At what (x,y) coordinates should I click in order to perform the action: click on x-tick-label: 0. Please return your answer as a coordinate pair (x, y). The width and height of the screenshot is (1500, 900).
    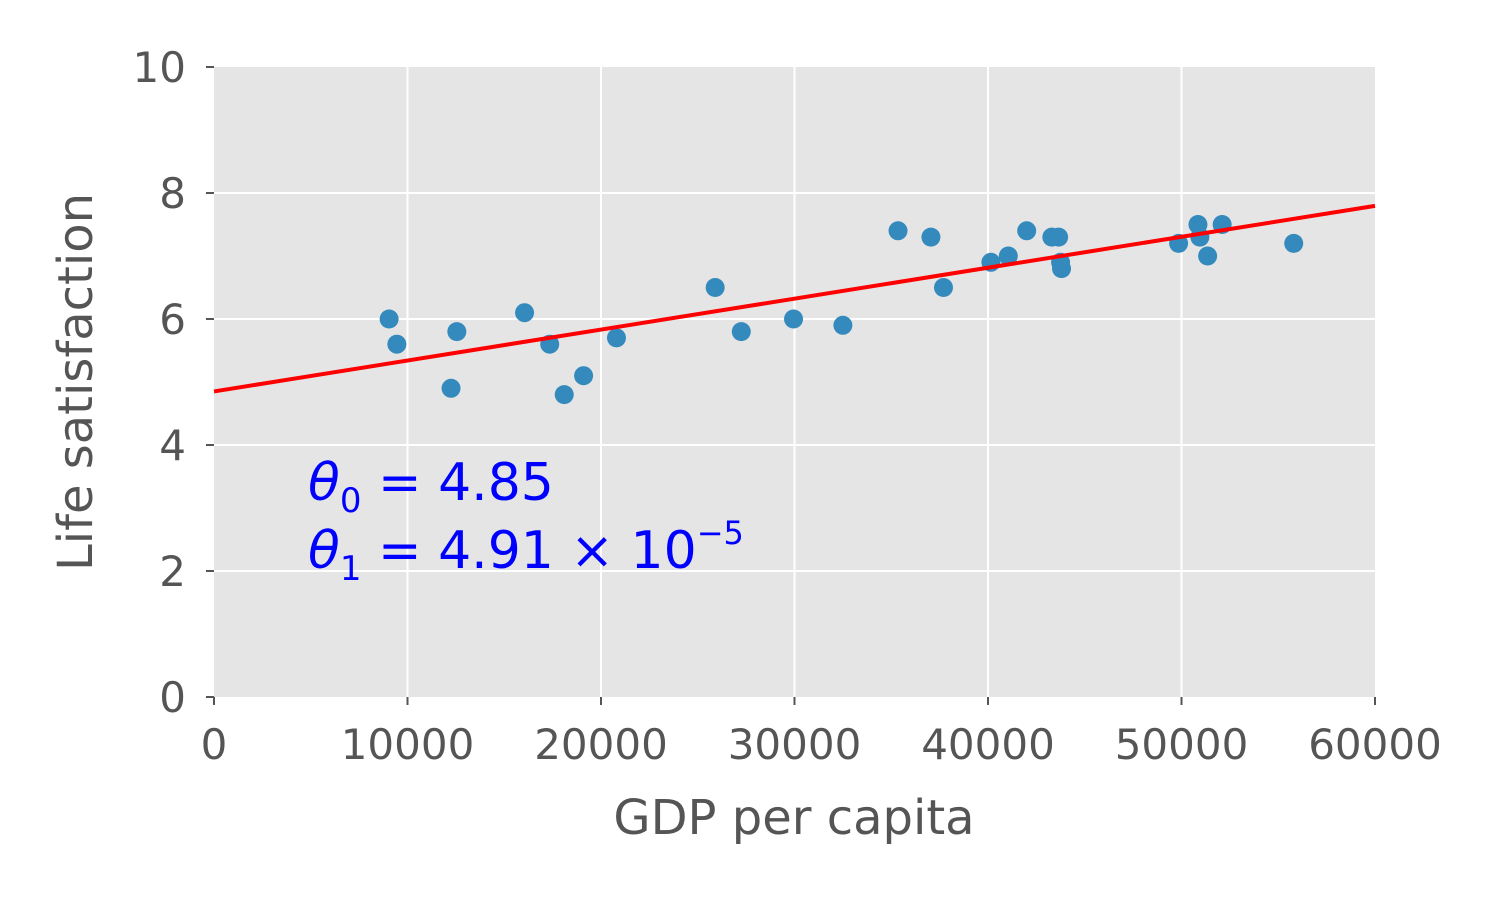
    Looking at the image, I should click on (214, 744).